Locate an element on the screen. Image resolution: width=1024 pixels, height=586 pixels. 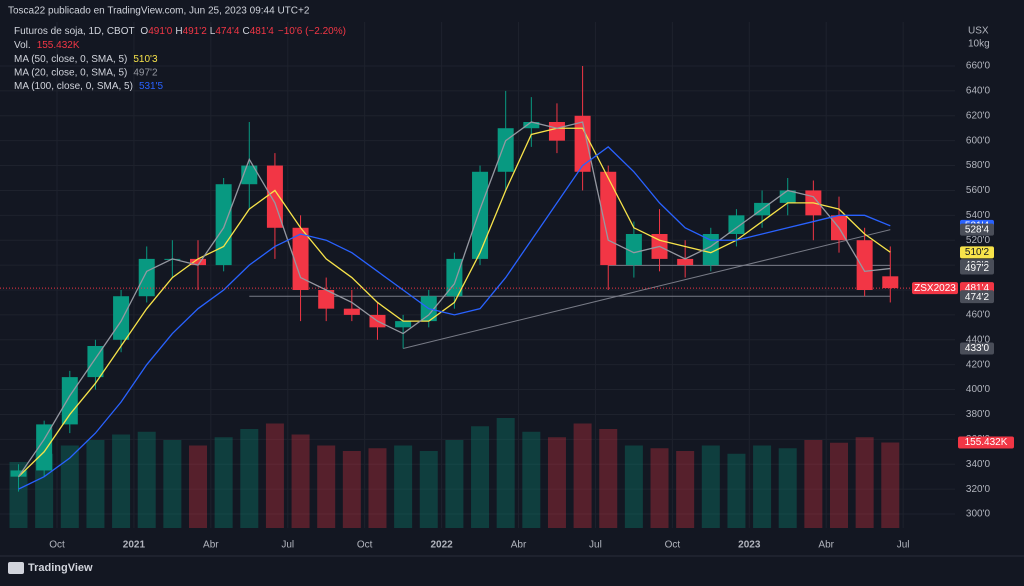
ma-last: 510'3 is located at coordinates (145, 59).